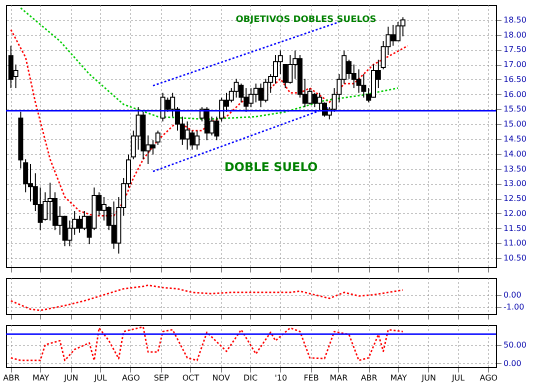 This screenshot has width=550, height=392. What do you see at coordinates (515, 213) in the screenshot?
I see `y-tick-label: 12.00` at bounding box center [515, 213].